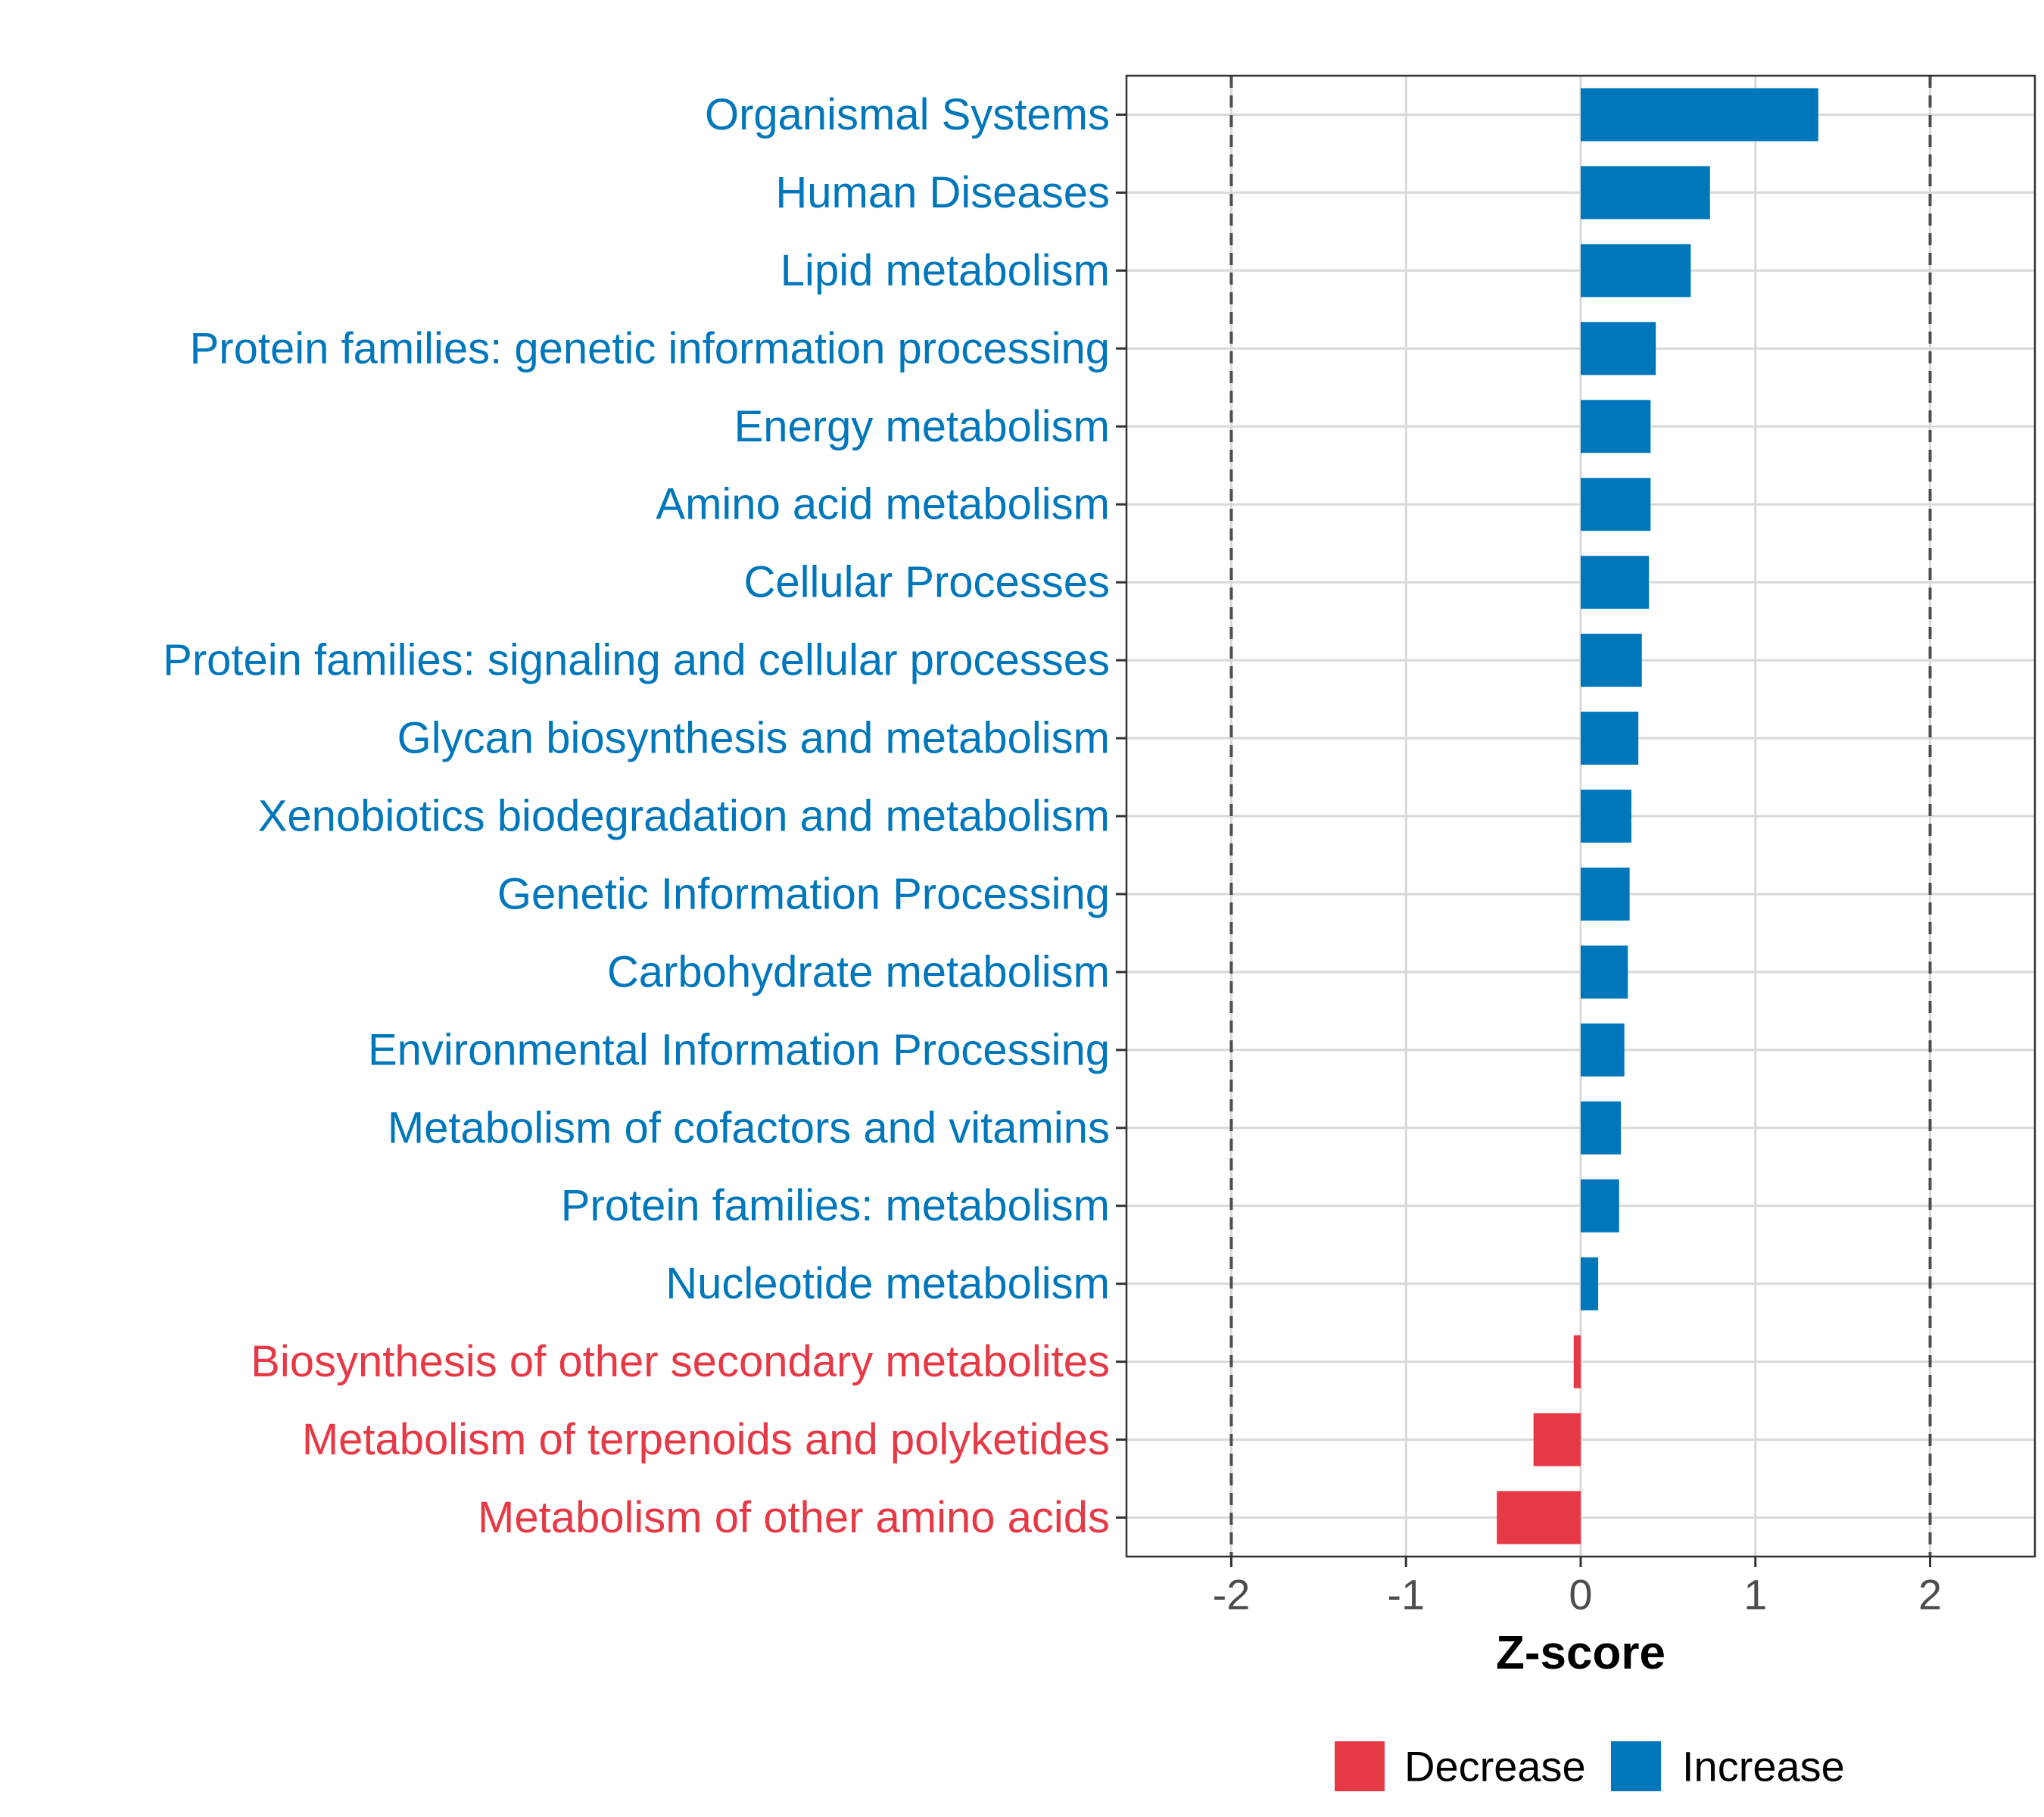 The image size is (2044, 1817). Describe the element at coordinates (1539, 1517) in the screenshot. I see `bar-metabolism-of-other-amino-acids` at that location.